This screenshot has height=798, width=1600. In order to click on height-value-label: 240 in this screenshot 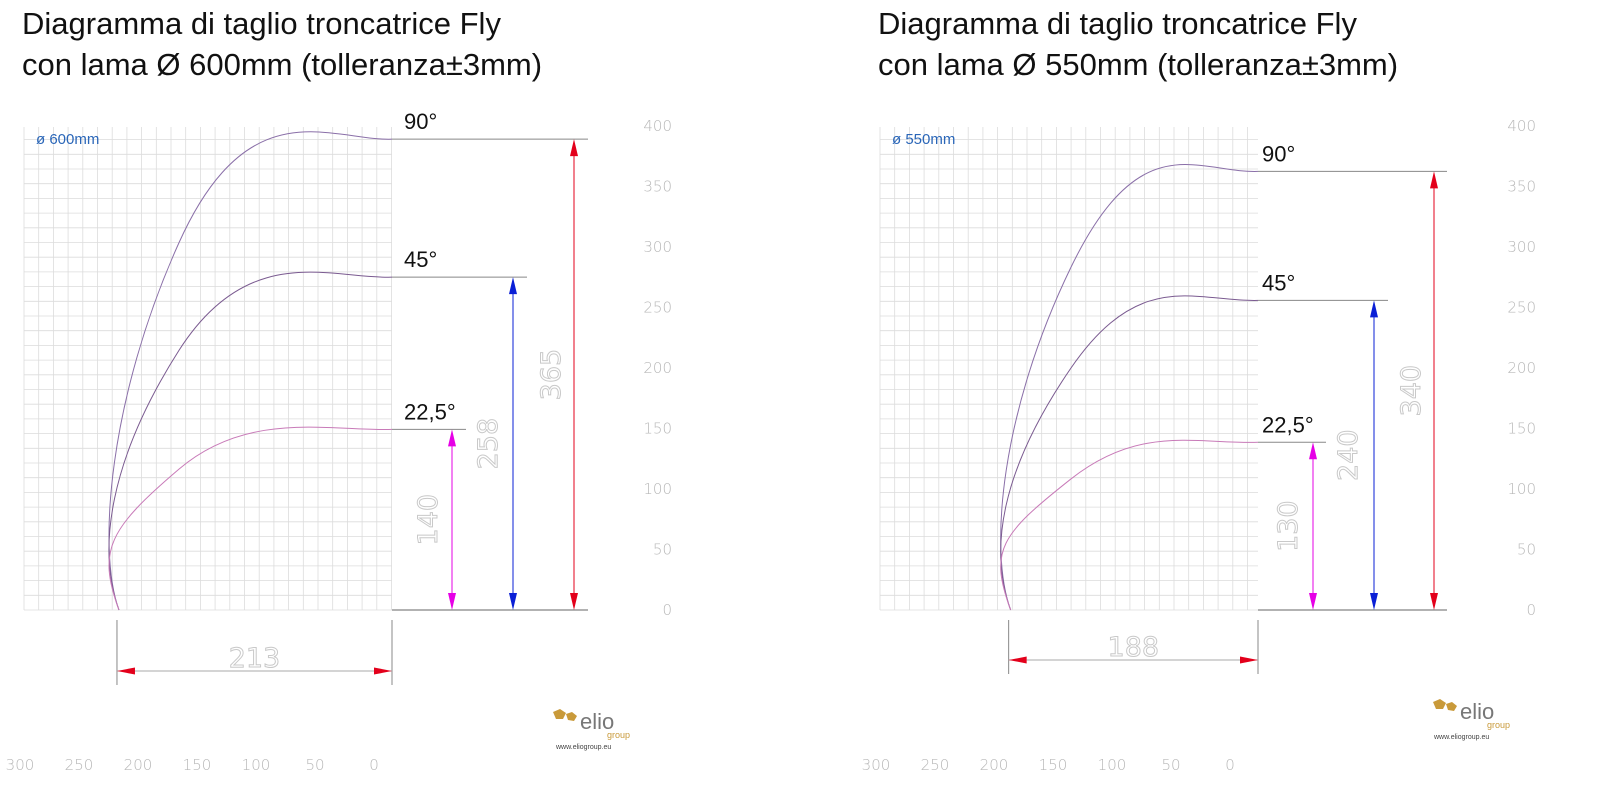, I will do `click(1348, 455)`.